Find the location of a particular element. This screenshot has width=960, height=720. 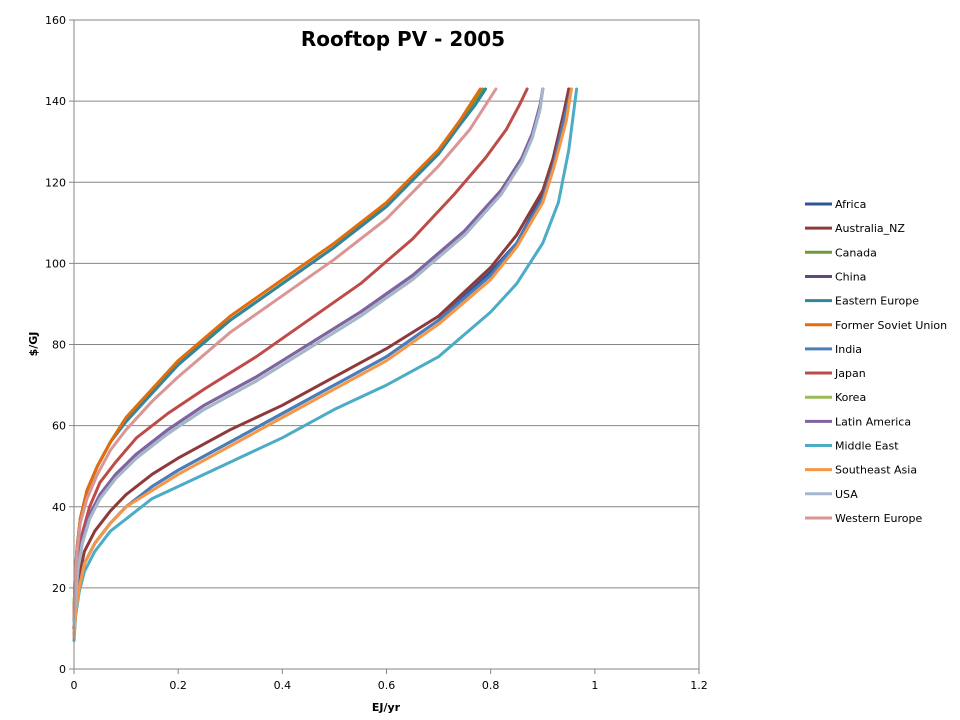

legend-label: Latin America is located at coordinates (873, 421).